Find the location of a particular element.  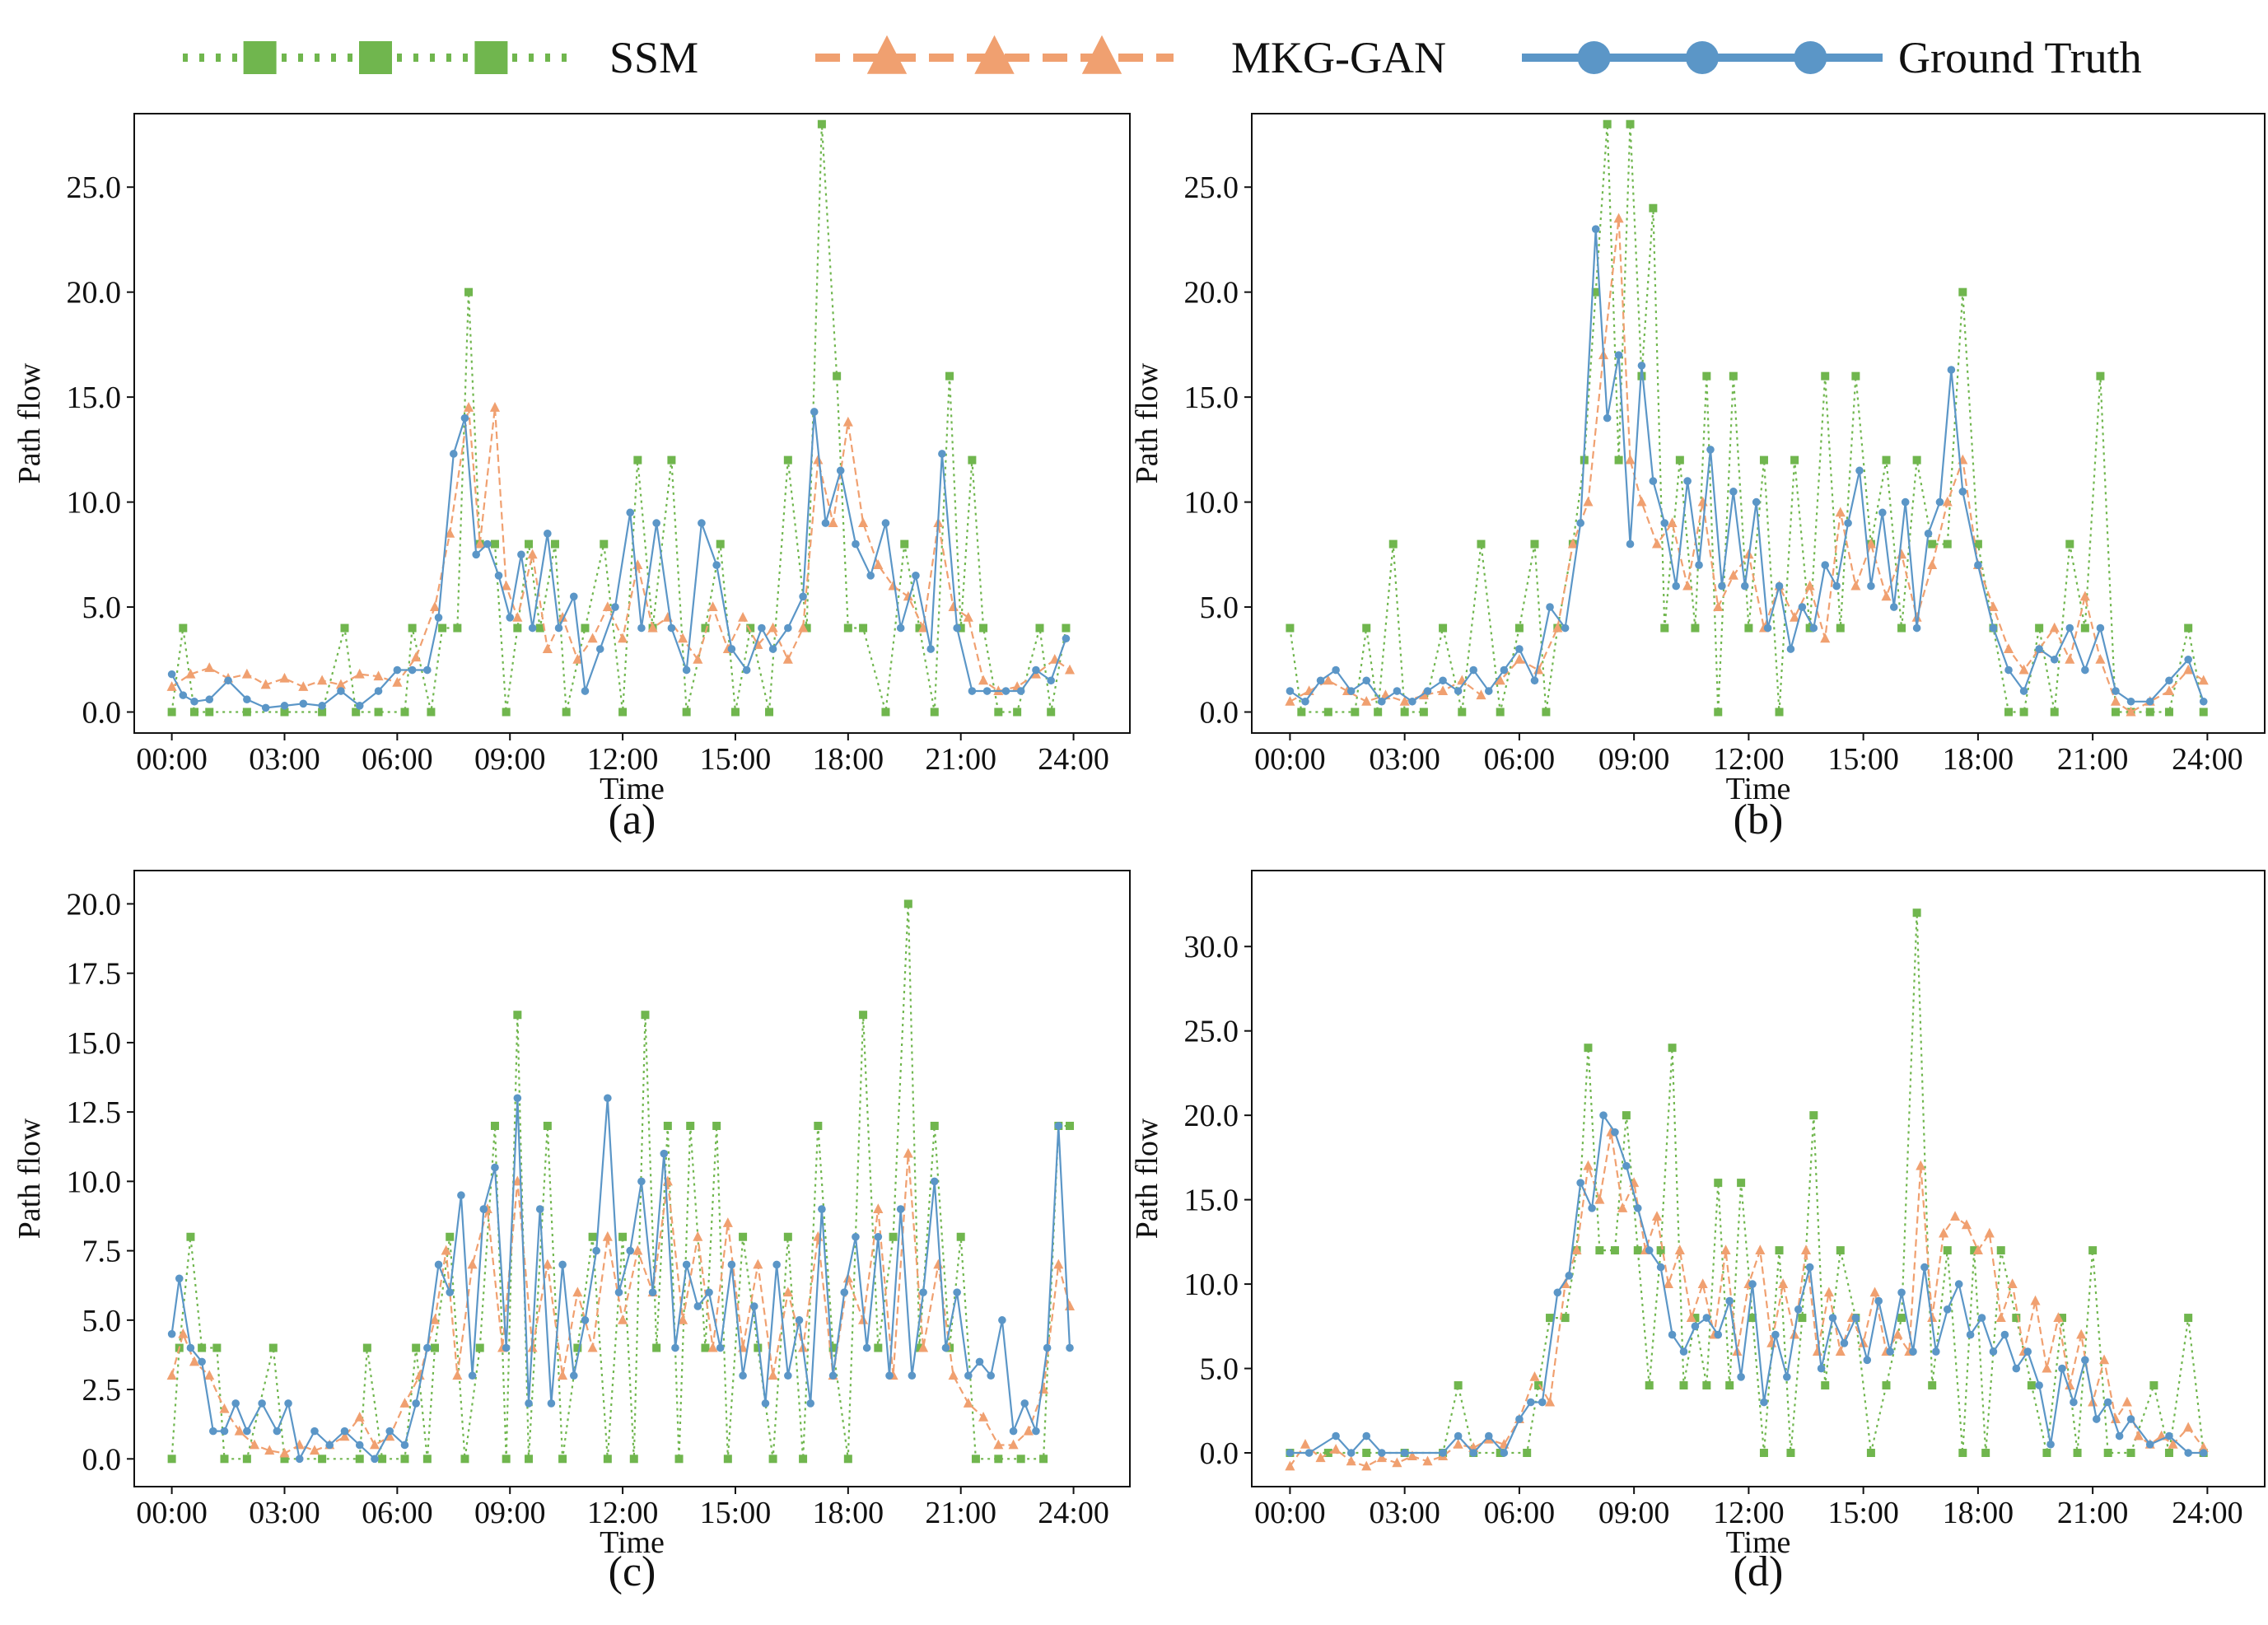

legend-label: Ground Truth is located at coordinates (2020, 57).